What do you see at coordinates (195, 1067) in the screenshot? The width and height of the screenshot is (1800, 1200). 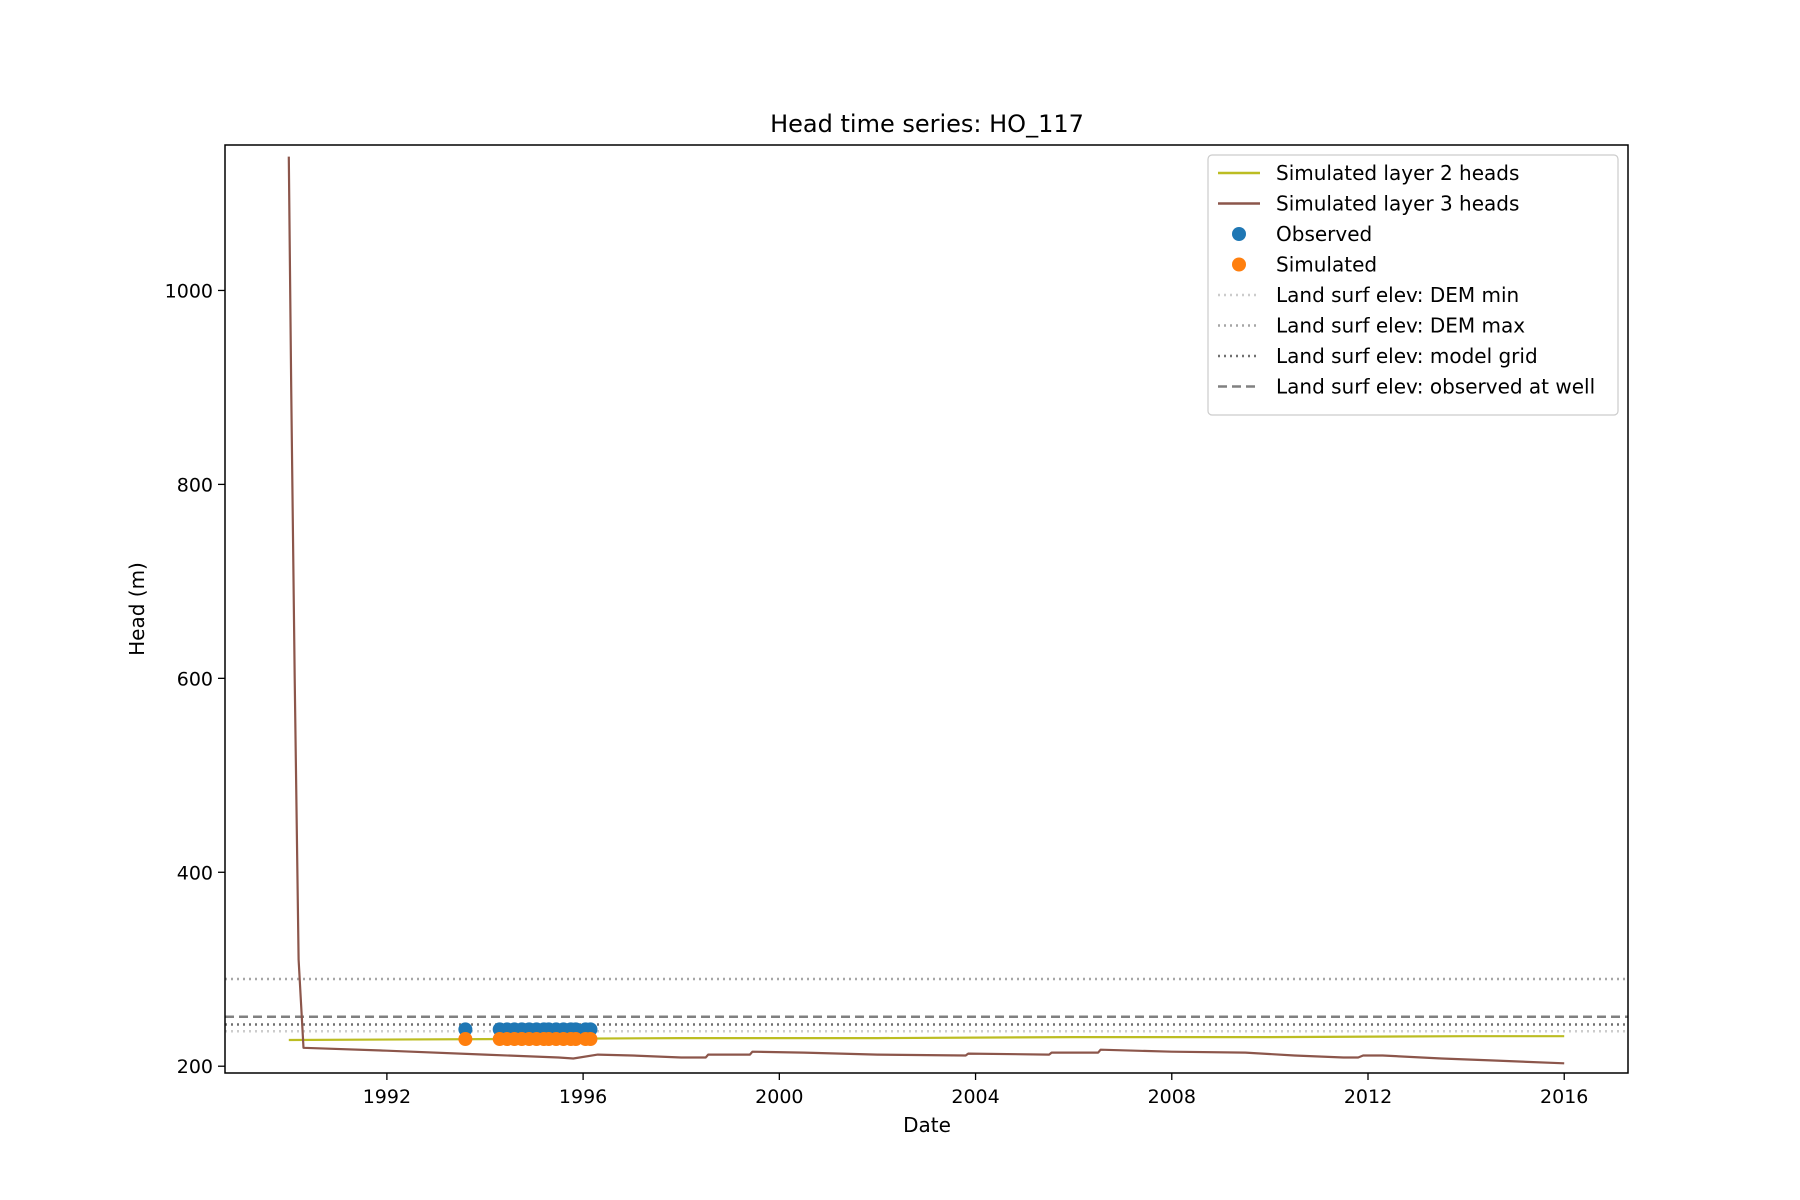 I see `y-tick-label: 200` at bounding box center [195, 1067].